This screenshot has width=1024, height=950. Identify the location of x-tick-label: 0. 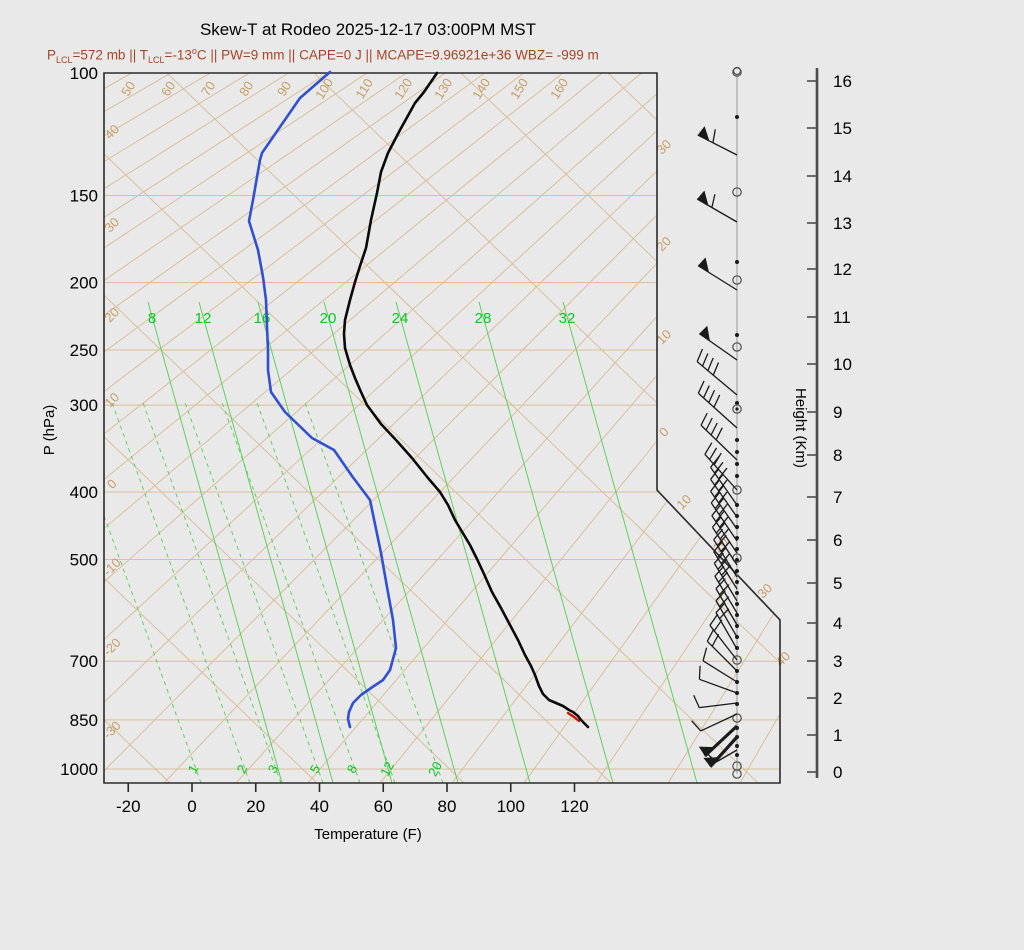
(191, 806).